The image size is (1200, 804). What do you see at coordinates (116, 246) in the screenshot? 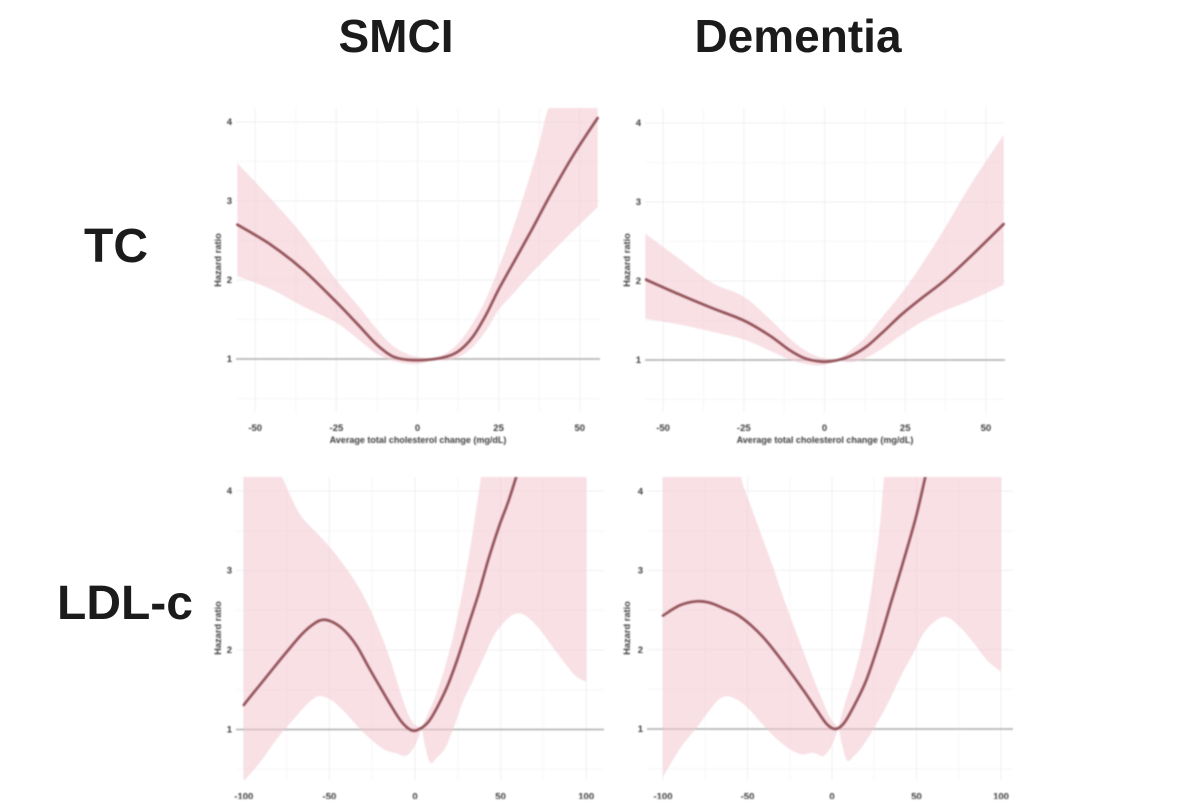
I see `svg-text: TC` at bounding box center [116, 246].